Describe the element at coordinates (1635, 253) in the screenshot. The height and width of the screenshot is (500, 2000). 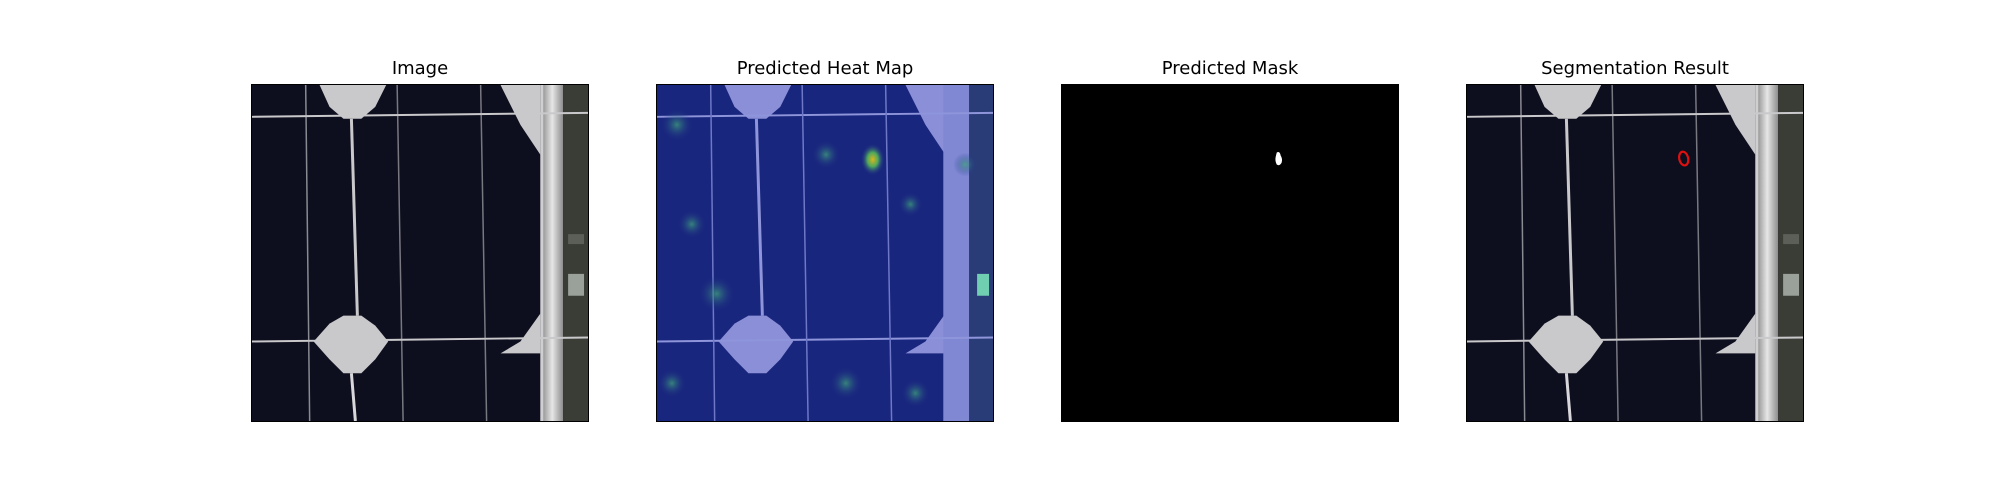
I see `segmentation-result-image` at that location.